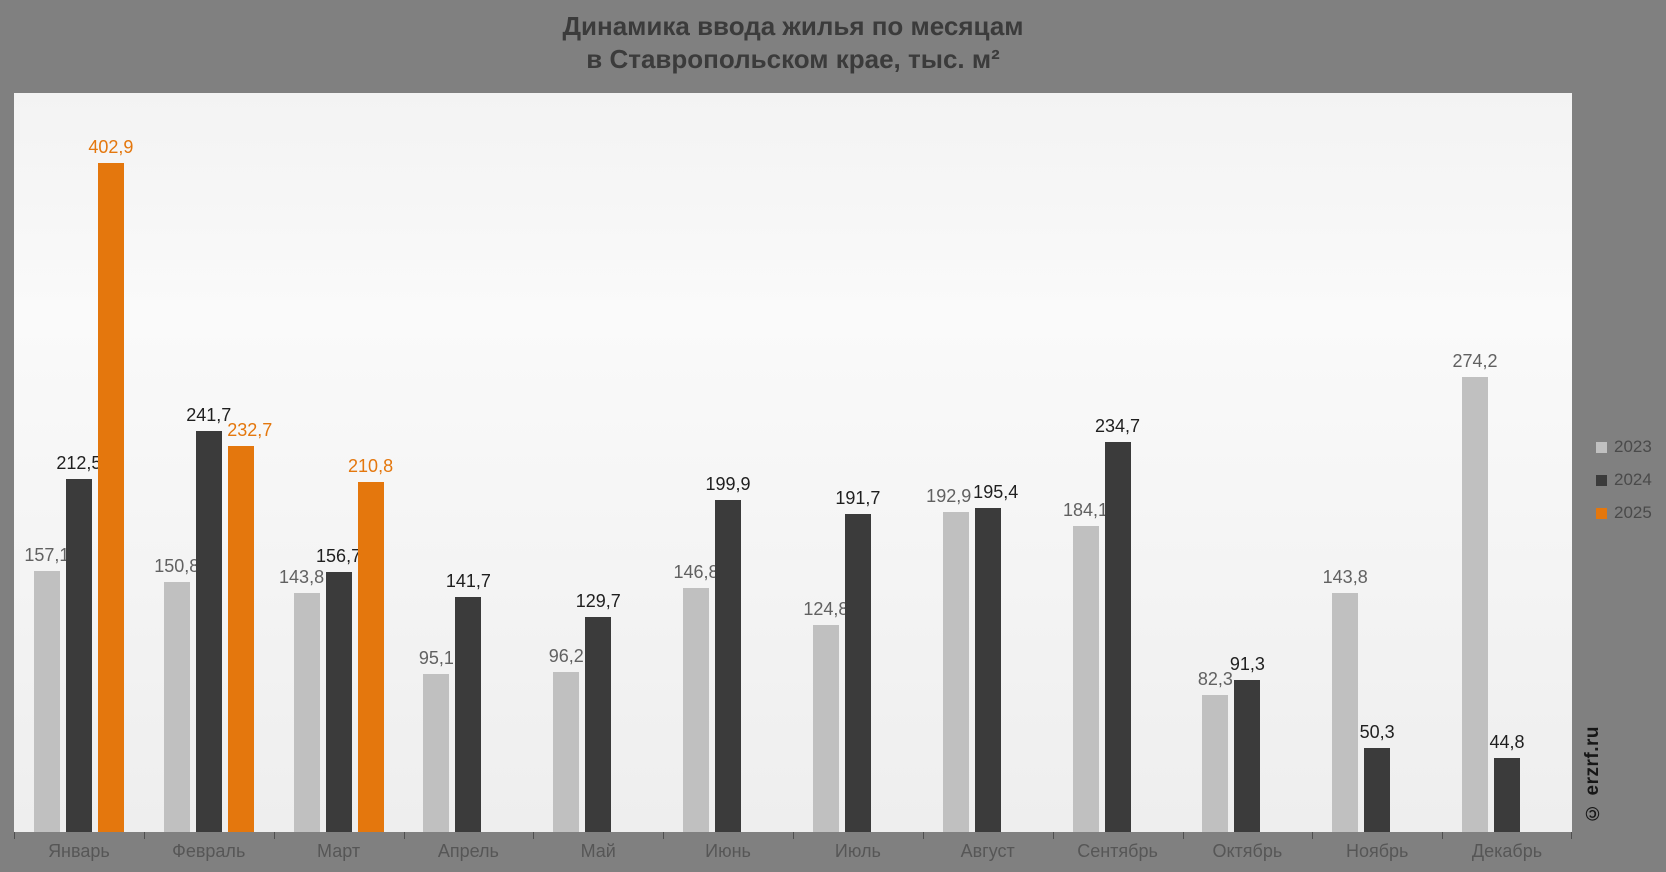 The image size is (1666, 872). I want to click on bar-2023: 192,9, so click(948, 659).